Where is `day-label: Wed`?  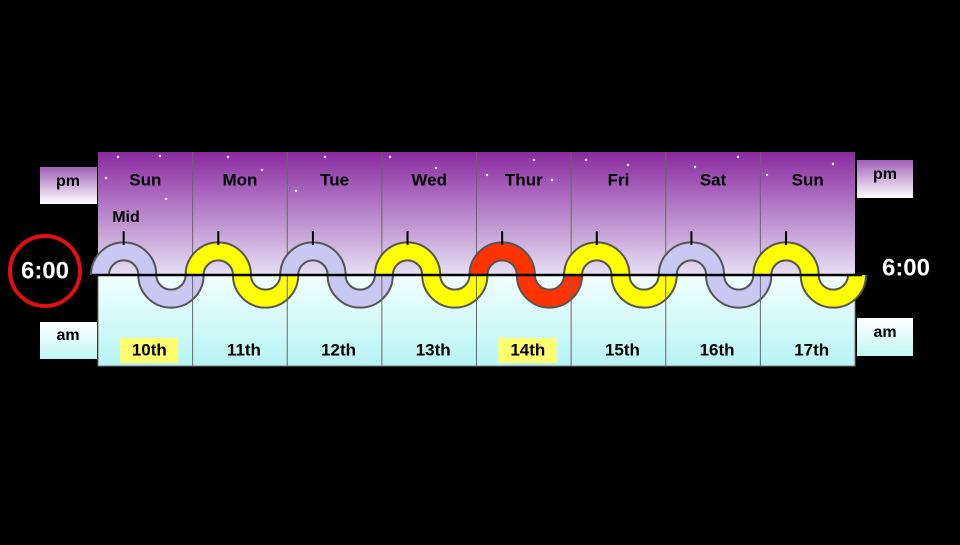 day-label: Wed is located at coordinates (429, 179).